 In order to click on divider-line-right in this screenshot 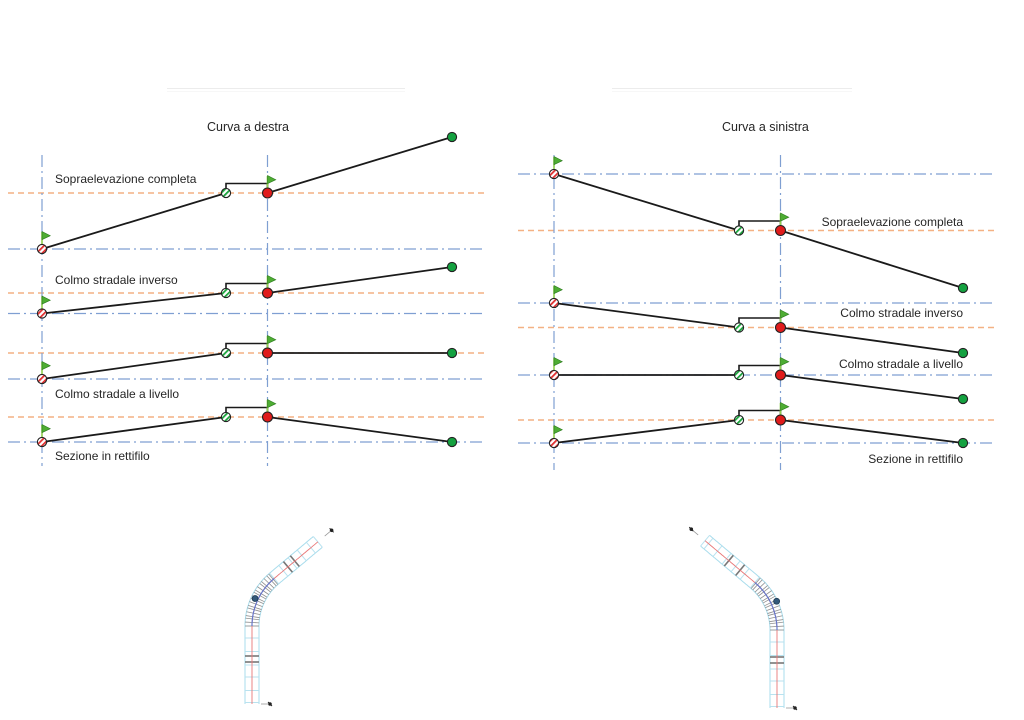, I will do `click(732, 90)`.